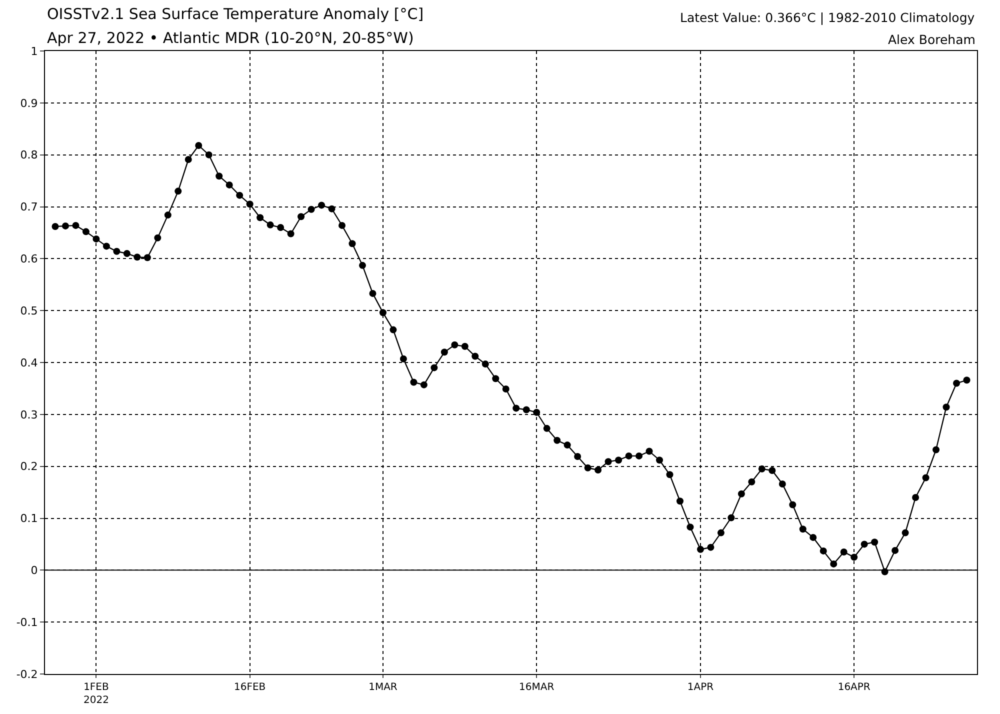  Describe the element at coordinates (27, 622) in the screenshot. I see `y-tick-label: -0.1` at that location.